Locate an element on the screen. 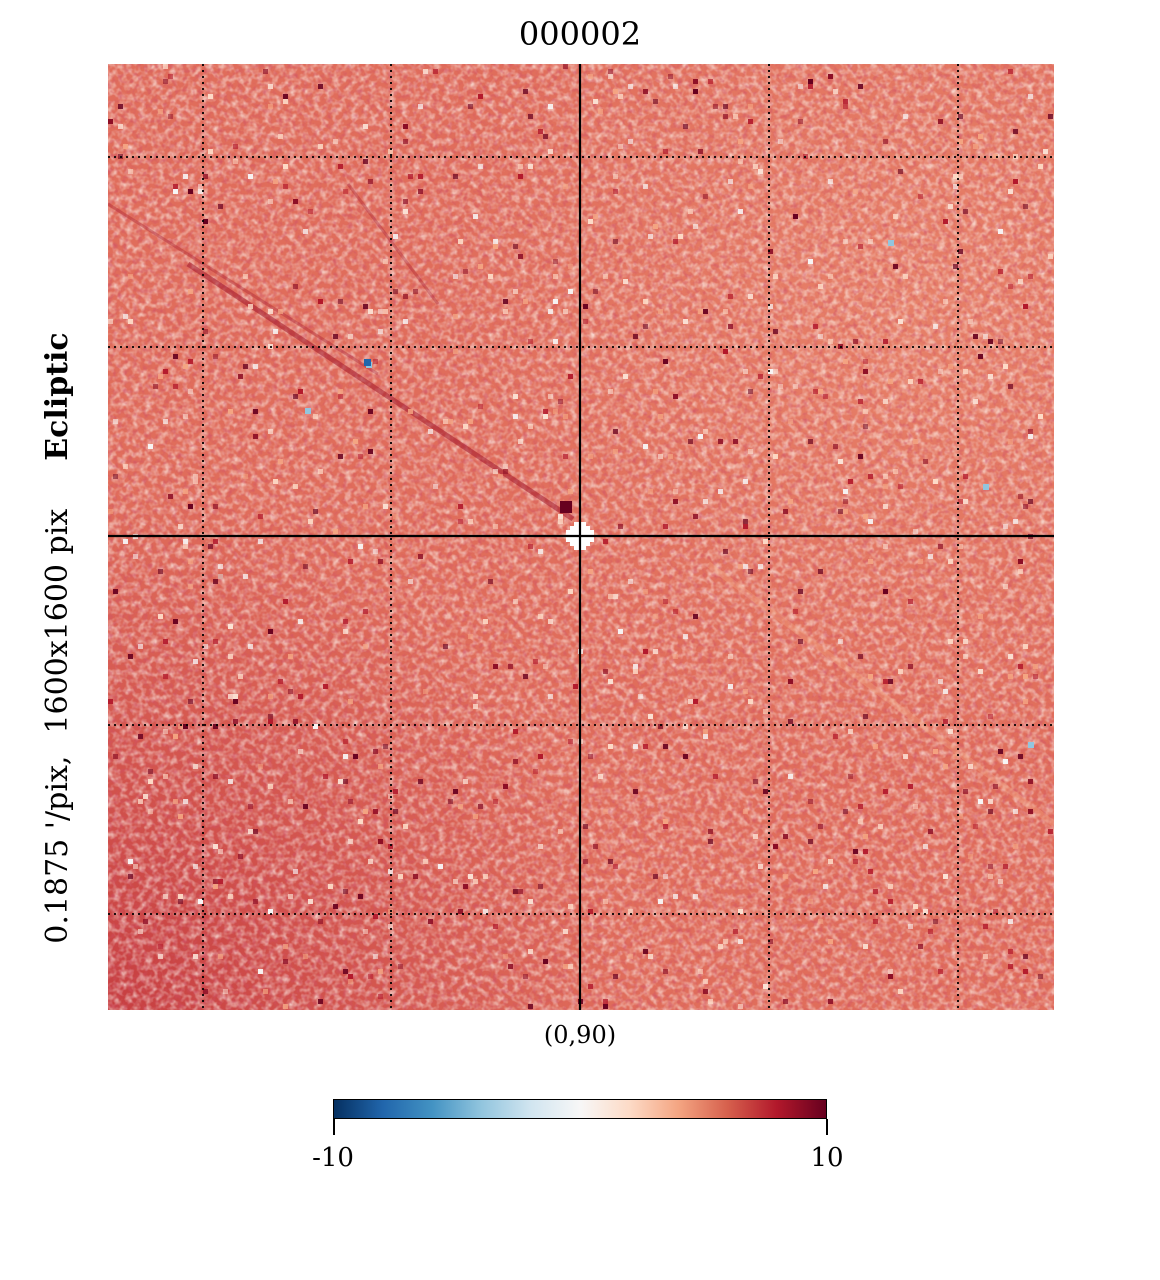 The image size is (1160, 1280). projection-info-label: 0.1875 '/pix, 1600x1600 pix Ecliptic is located at coordinates (58, 637).